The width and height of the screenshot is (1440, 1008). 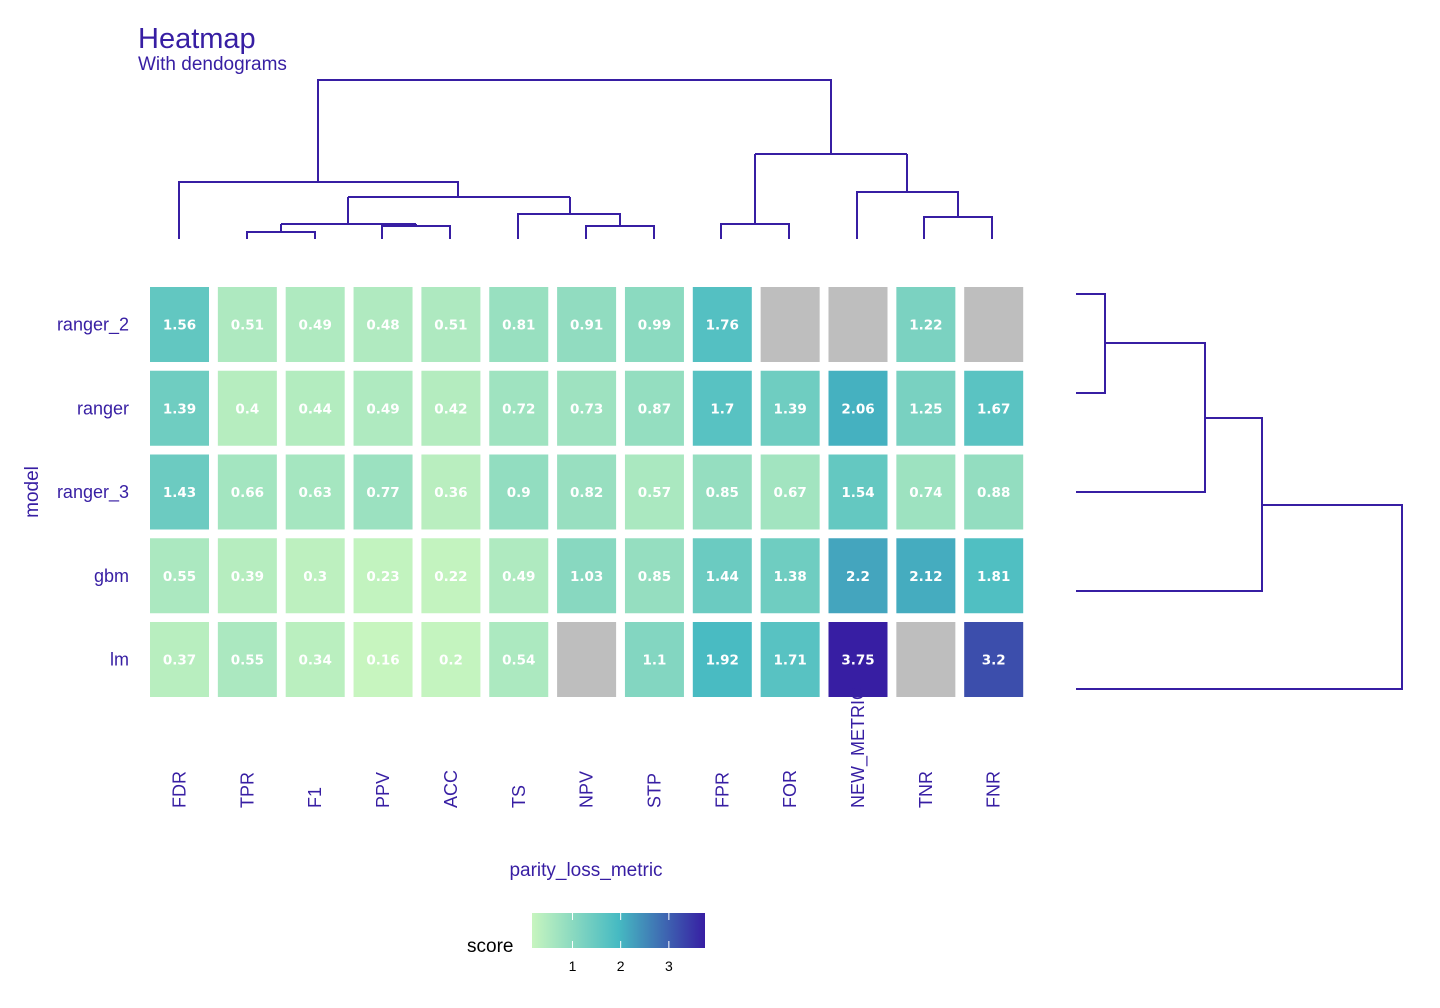 I want to click on cell-value-label: 0.51, so click(x=450, y=326).